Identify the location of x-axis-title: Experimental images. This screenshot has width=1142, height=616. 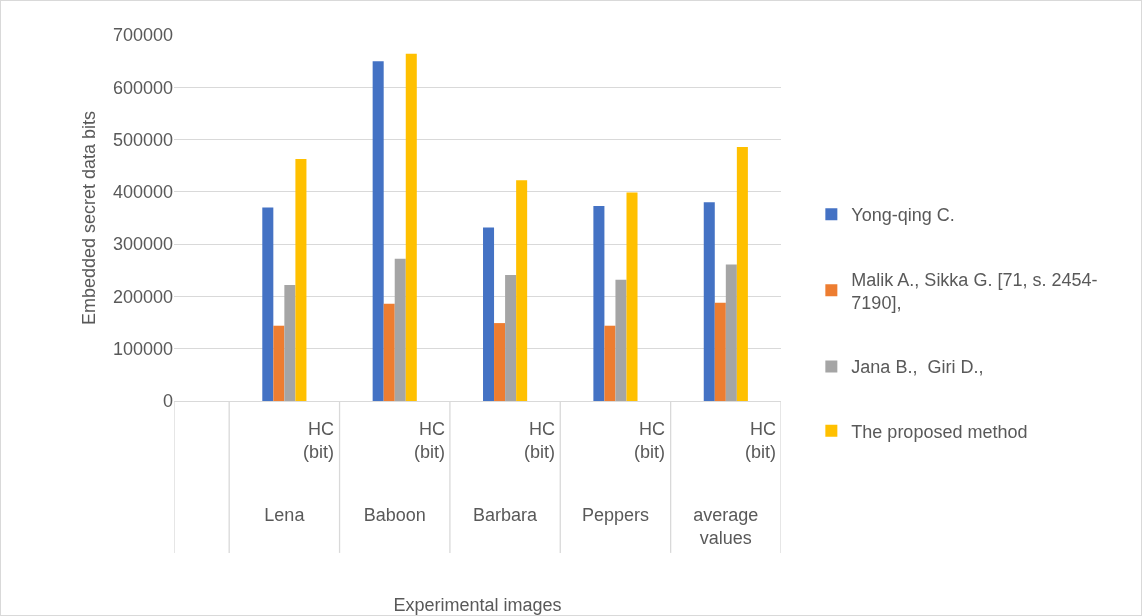
(477, 605).